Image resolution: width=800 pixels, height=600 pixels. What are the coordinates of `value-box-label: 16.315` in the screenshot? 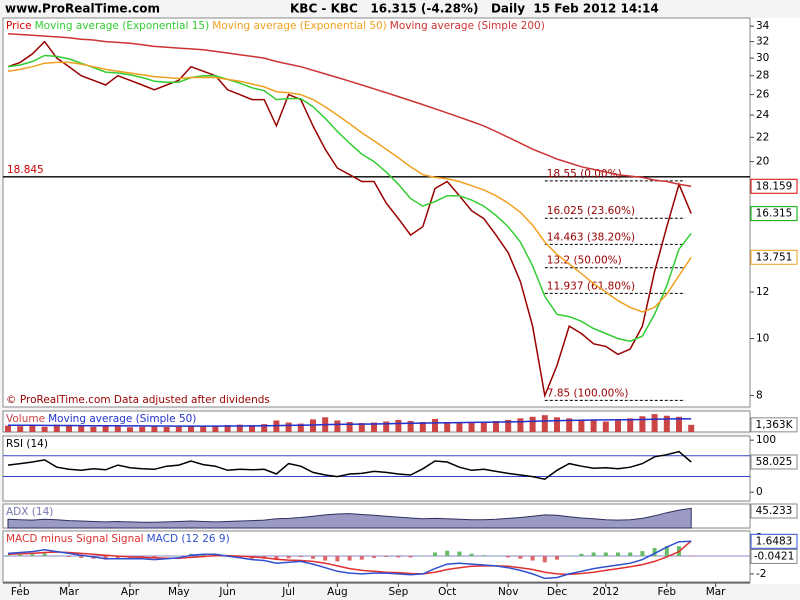 It's located at (774, 214).